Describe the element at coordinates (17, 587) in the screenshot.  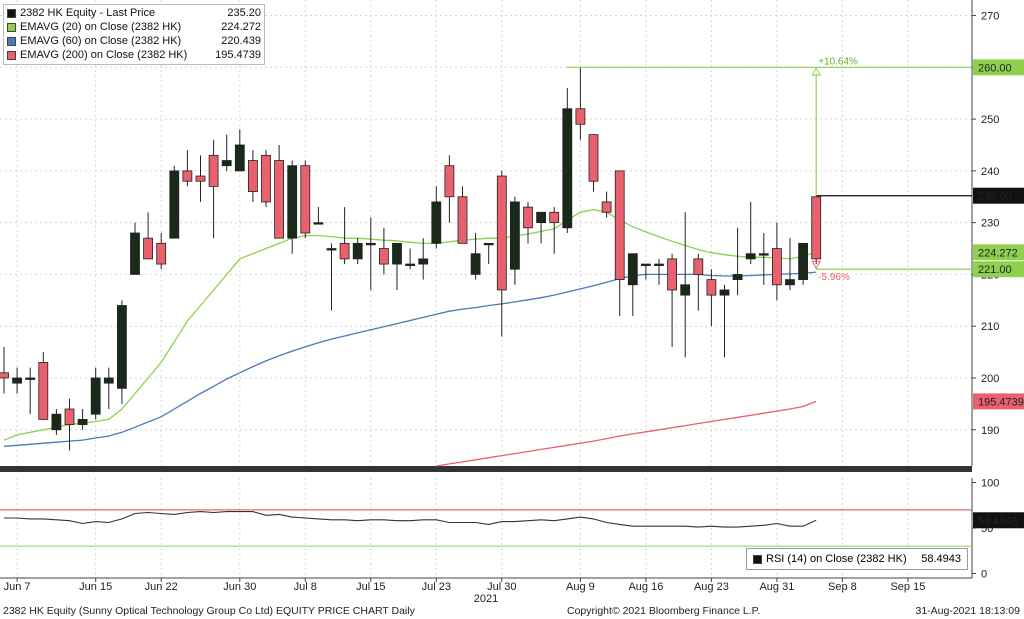
I see `x-tick-label: Jun 7` at that location.